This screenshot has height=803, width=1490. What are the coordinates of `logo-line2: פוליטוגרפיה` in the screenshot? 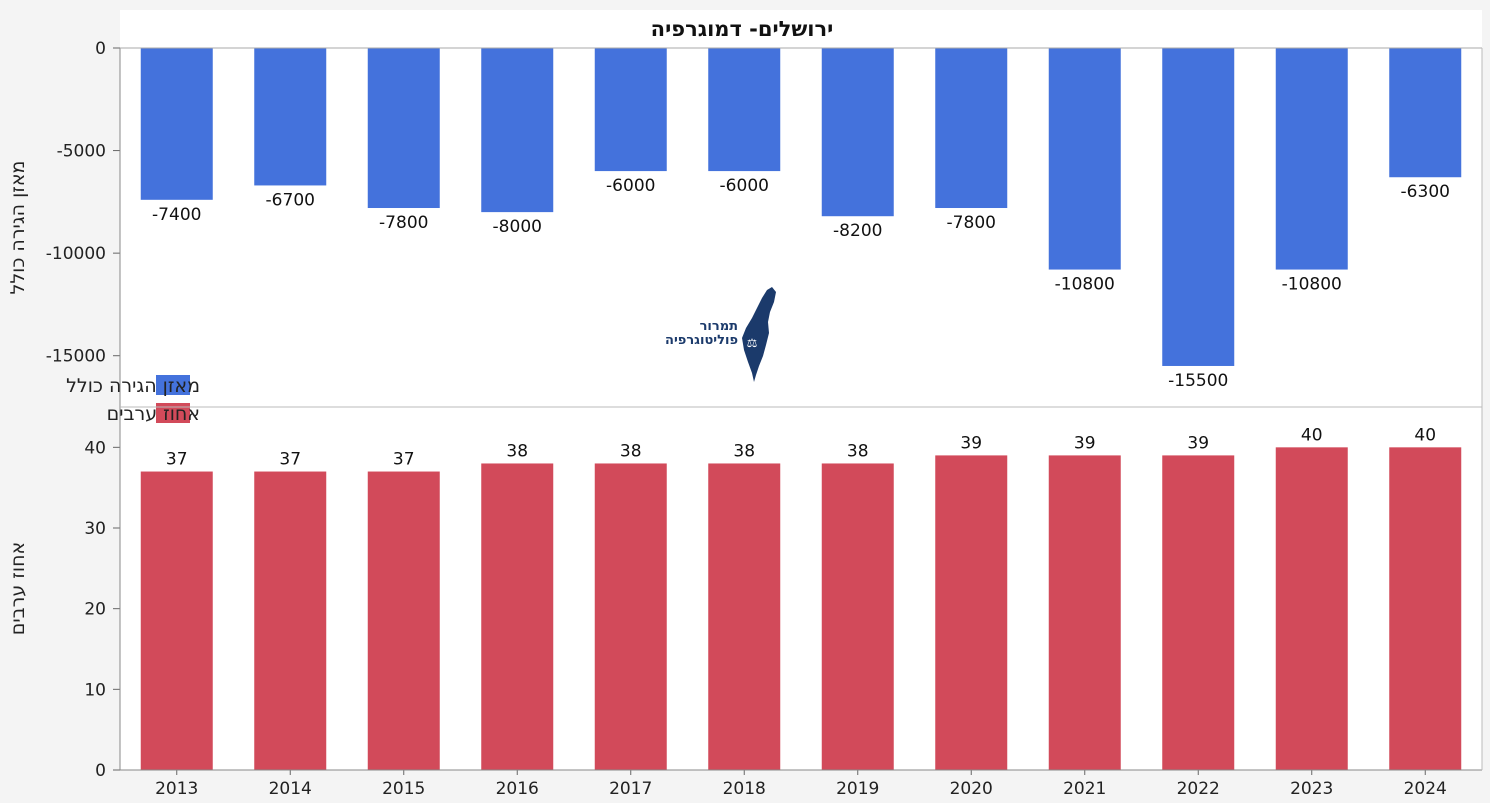 It's located at (701, 340).